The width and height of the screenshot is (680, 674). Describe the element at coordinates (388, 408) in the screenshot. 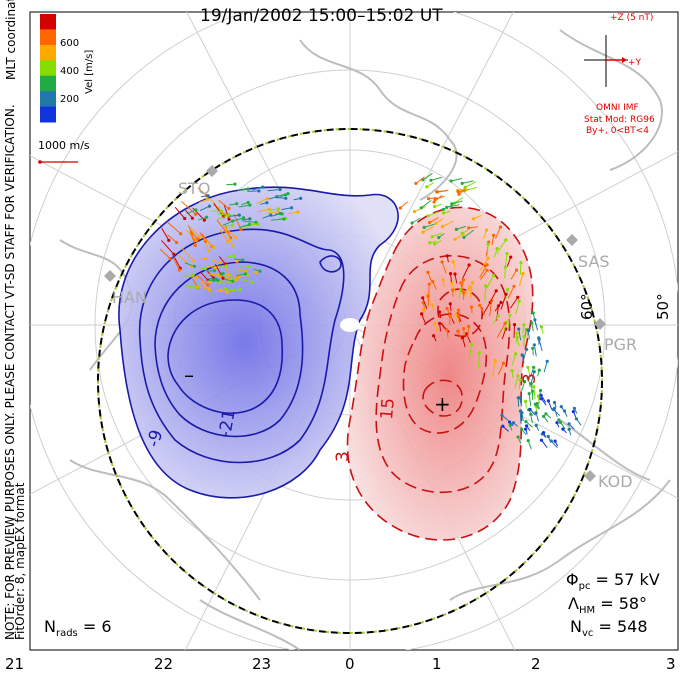

I see `contour-label-15: 15` at that location.